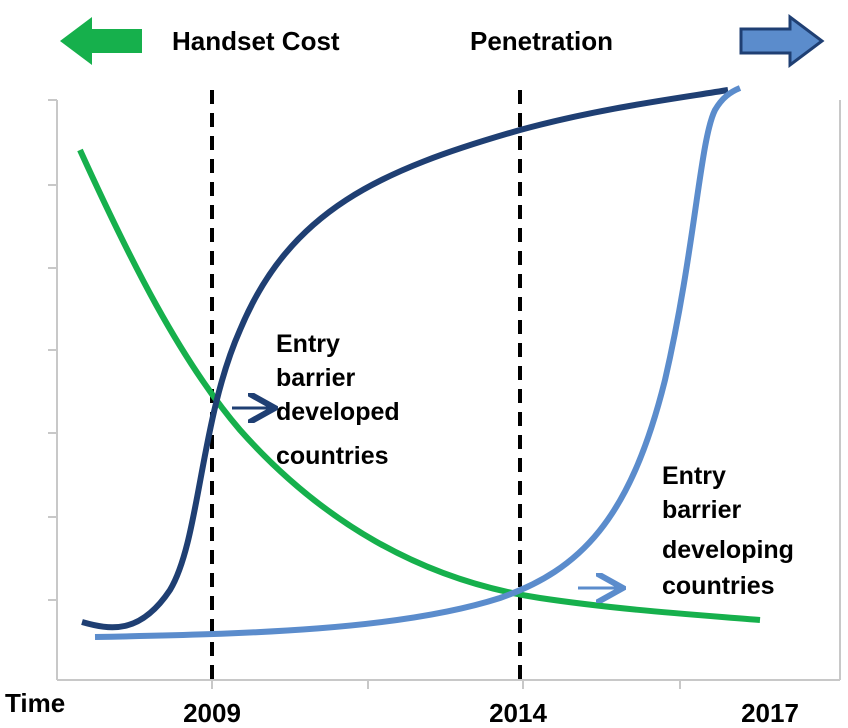 This screenshot has width=848, height=728. What do you see at coordinates (212, 713) in the screenshot?
I see `x-label: 2009` at bounding box center [212, 713].